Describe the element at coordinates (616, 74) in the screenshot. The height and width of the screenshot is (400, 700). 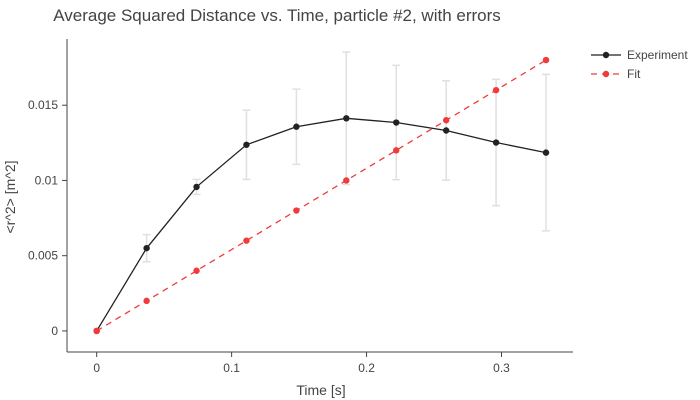
I see `legend-item-fit: Fit` at that location.